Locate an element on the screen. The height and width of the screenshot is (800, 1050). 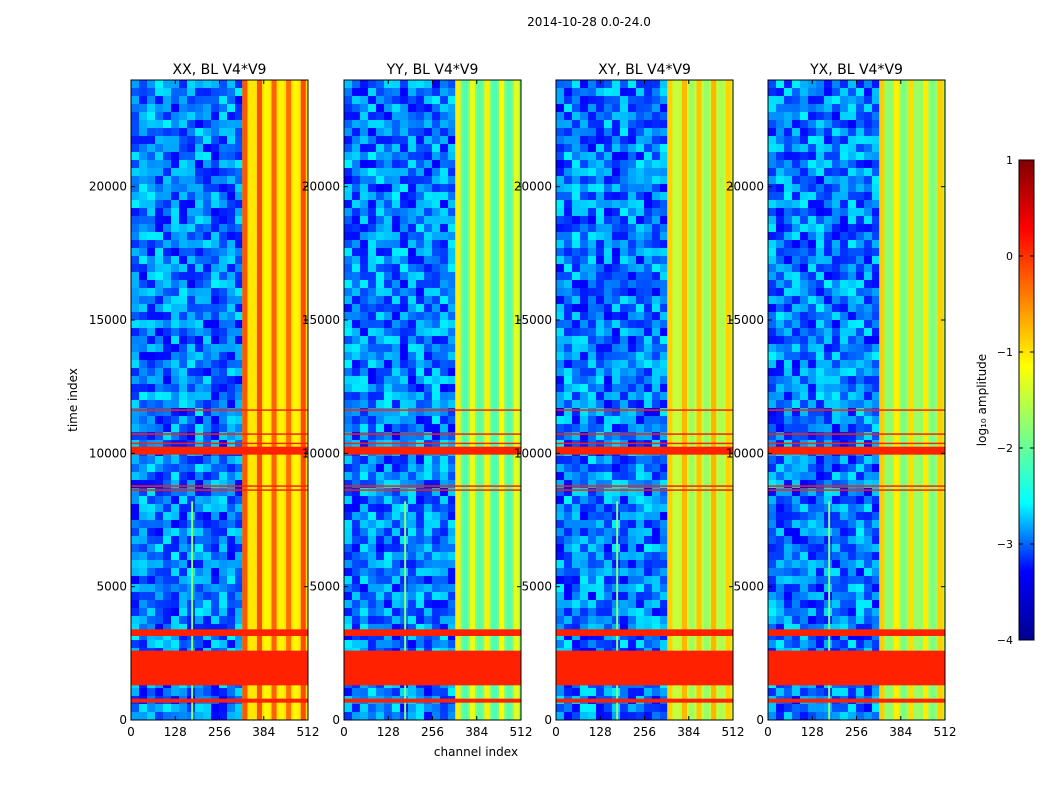
x-tick-label: 0 is located at coordinates (344, 732).